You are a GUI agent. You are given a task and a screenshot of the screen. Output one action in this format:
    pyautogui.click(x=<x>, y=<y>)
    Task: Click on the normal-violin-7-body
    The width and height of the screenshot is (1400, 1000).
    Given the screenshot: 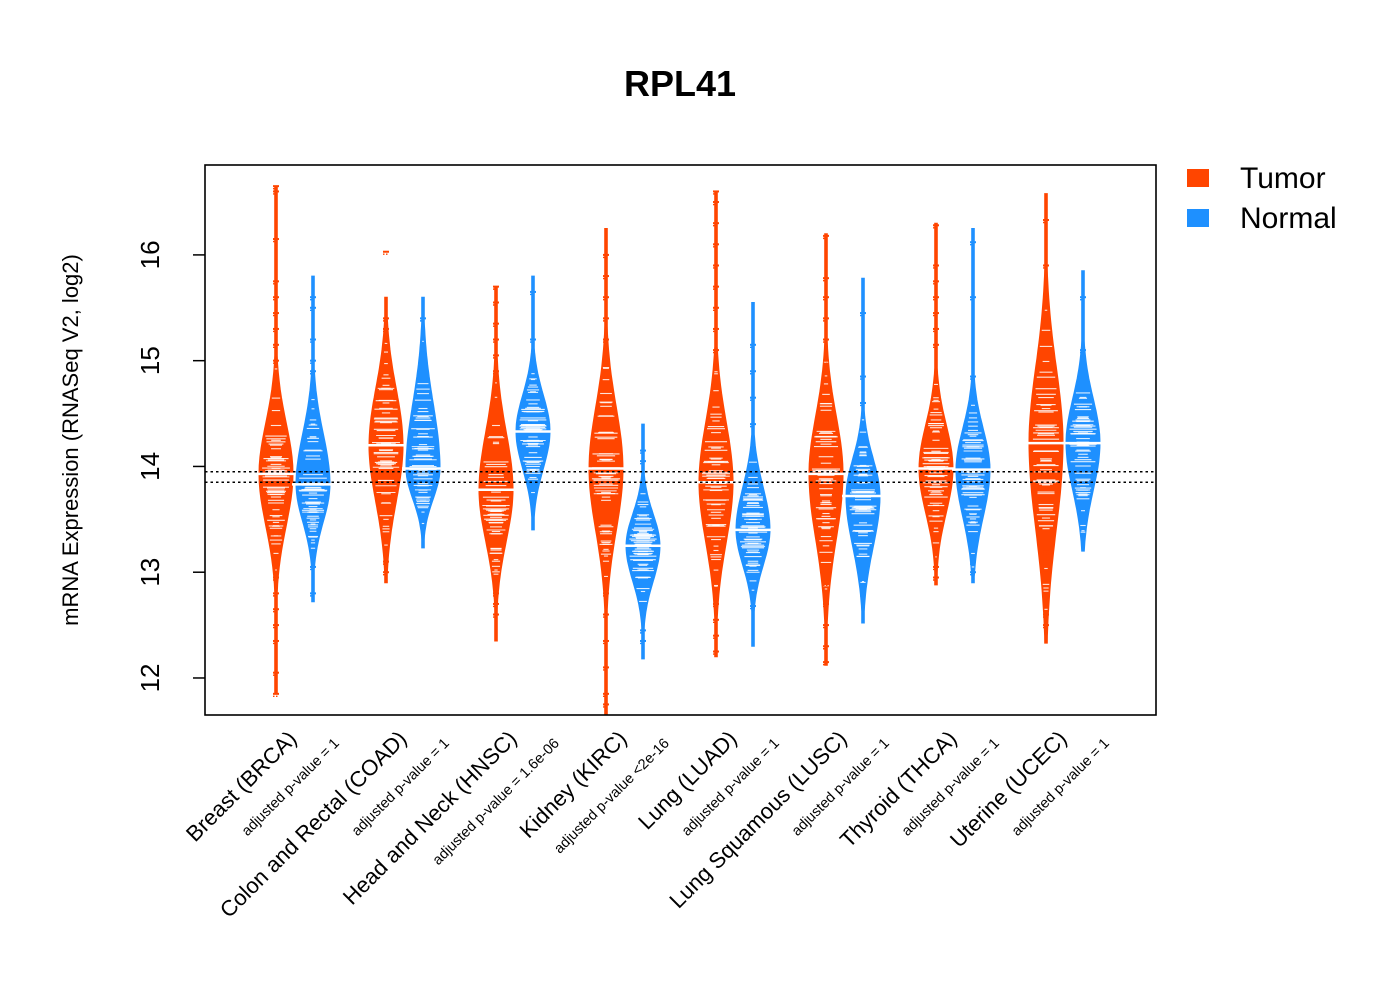 What is the action you would take?
    pyautogui.click(x=1083, y=411)
    